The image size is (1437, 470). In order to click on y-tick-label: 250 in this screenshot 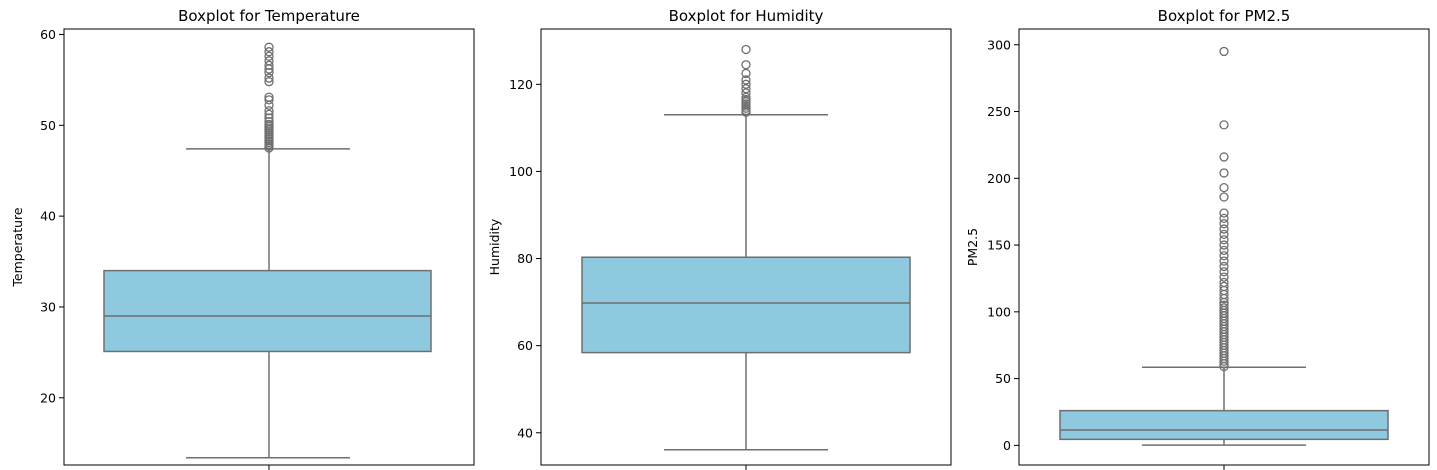, I will do `click(999, 111)`.